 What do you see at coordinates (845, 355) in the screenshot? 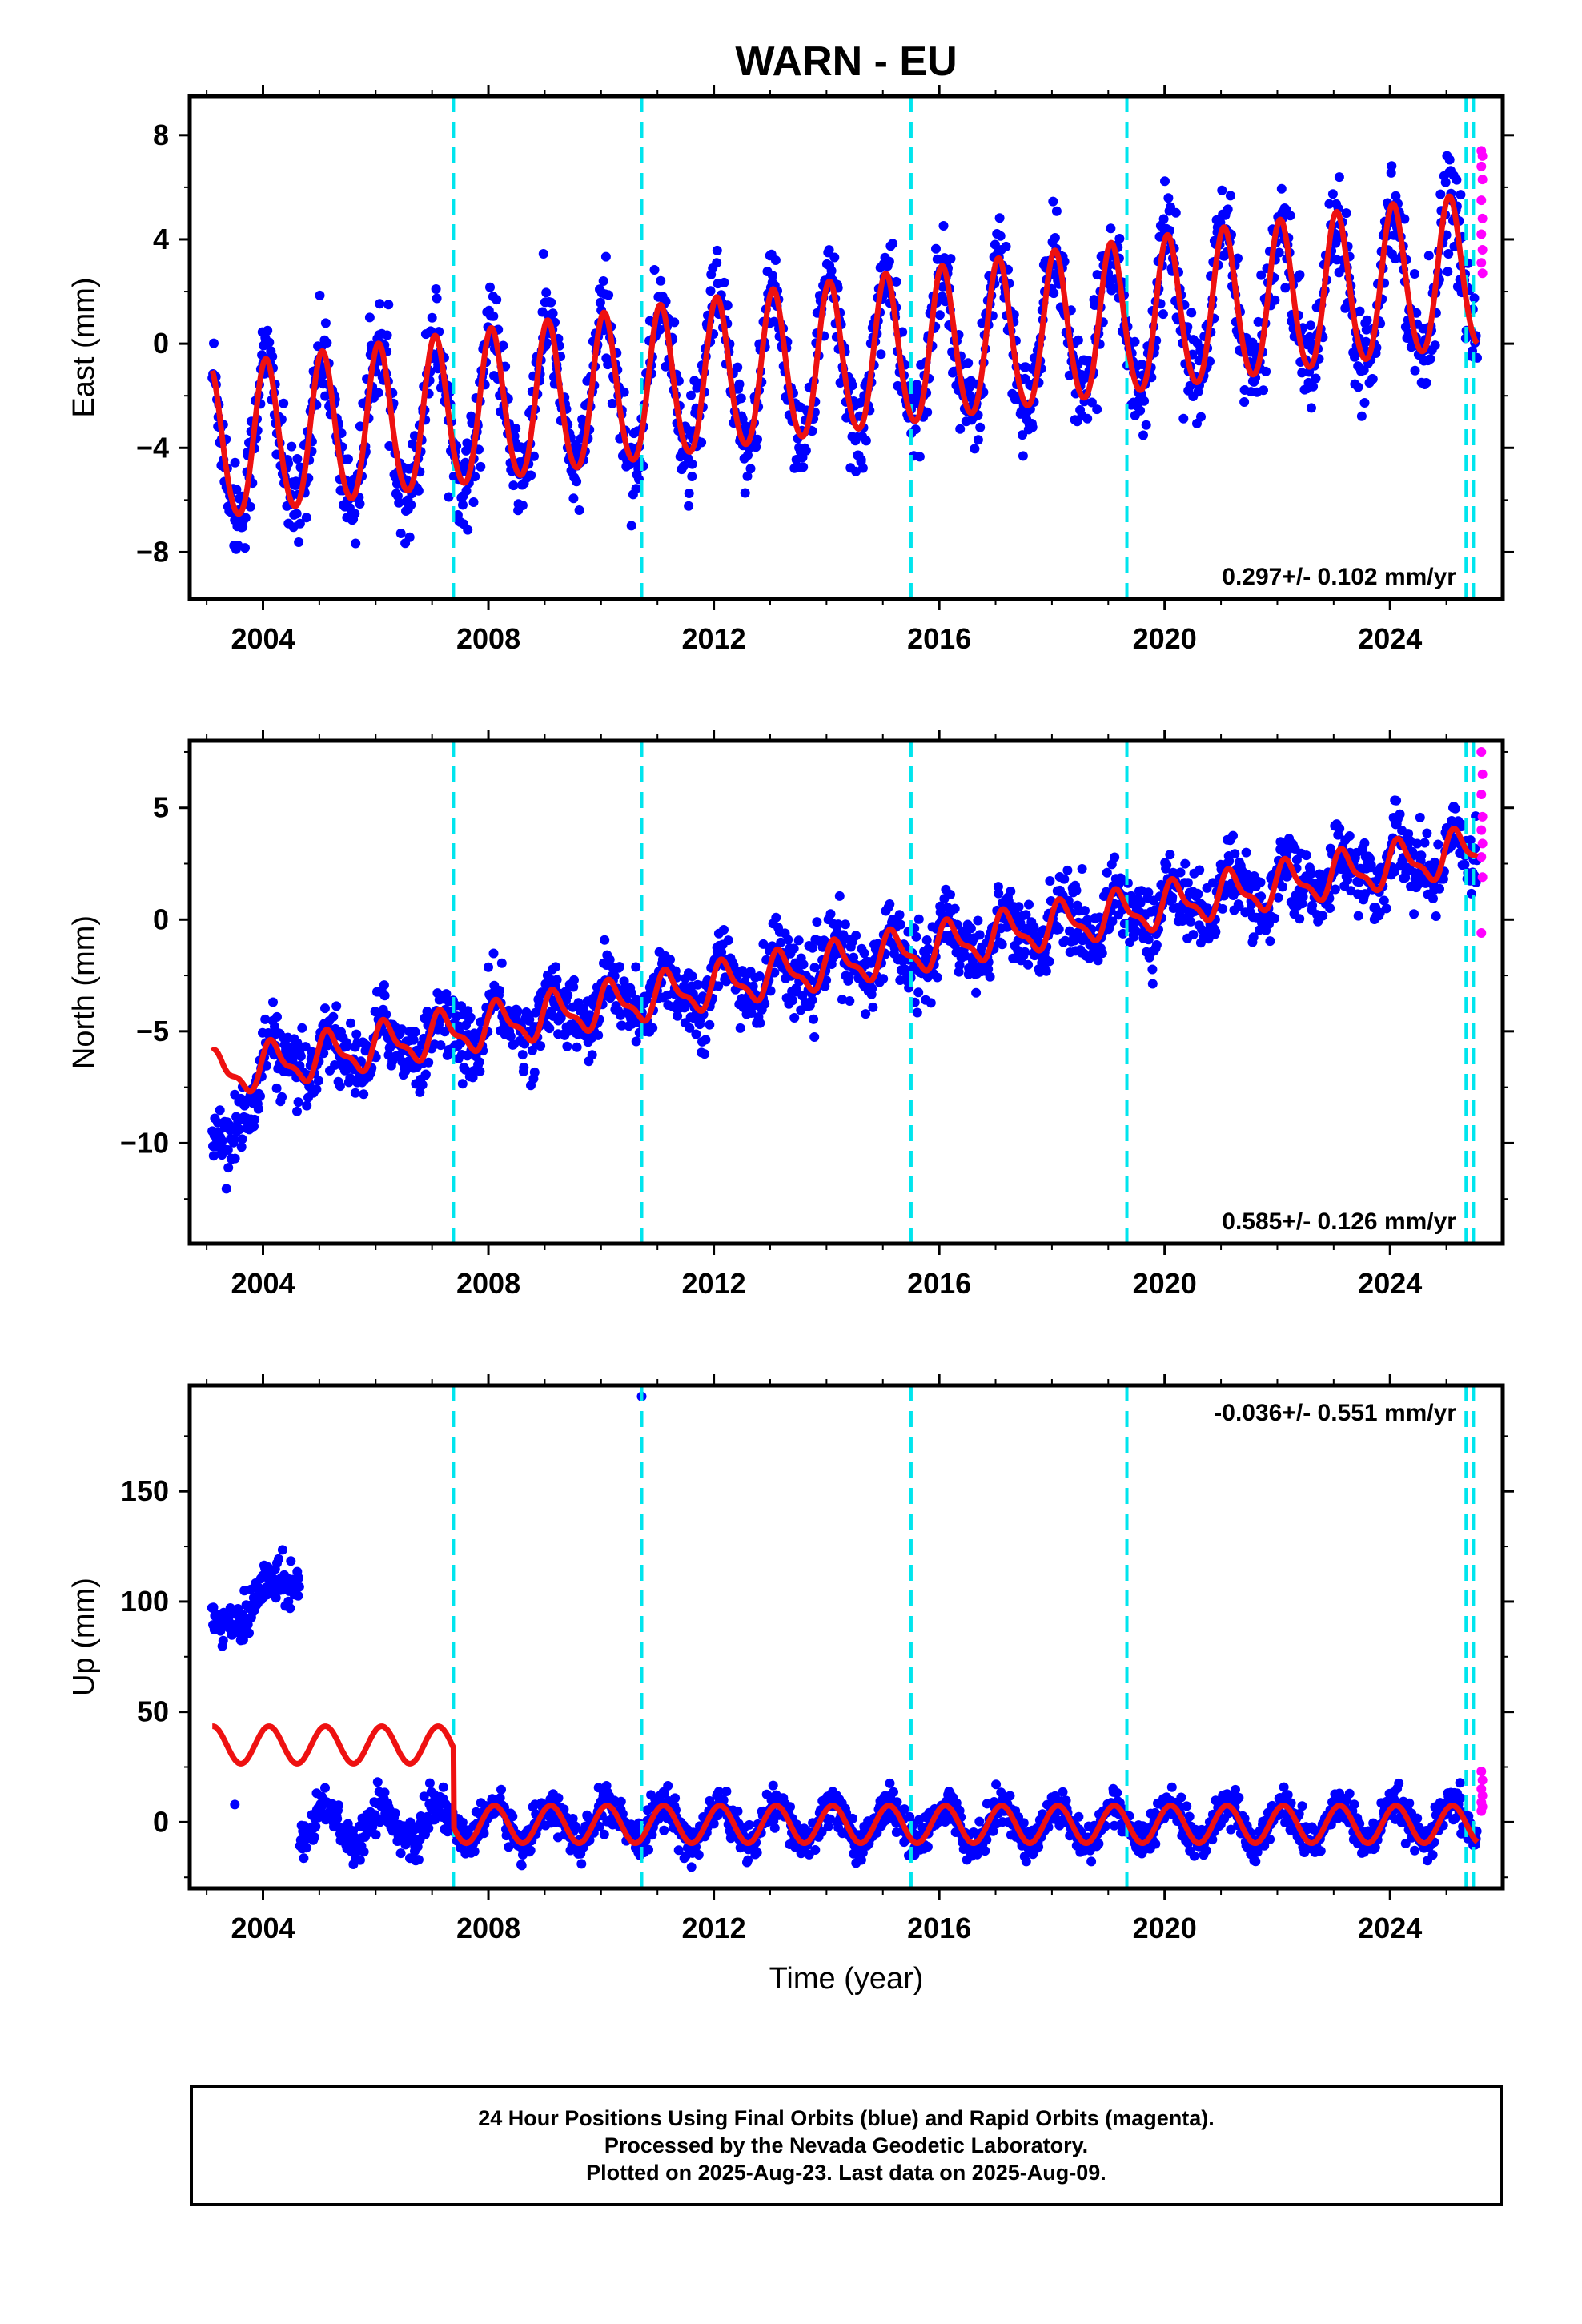
I see `model-curve` at bounding box center [845, 355].